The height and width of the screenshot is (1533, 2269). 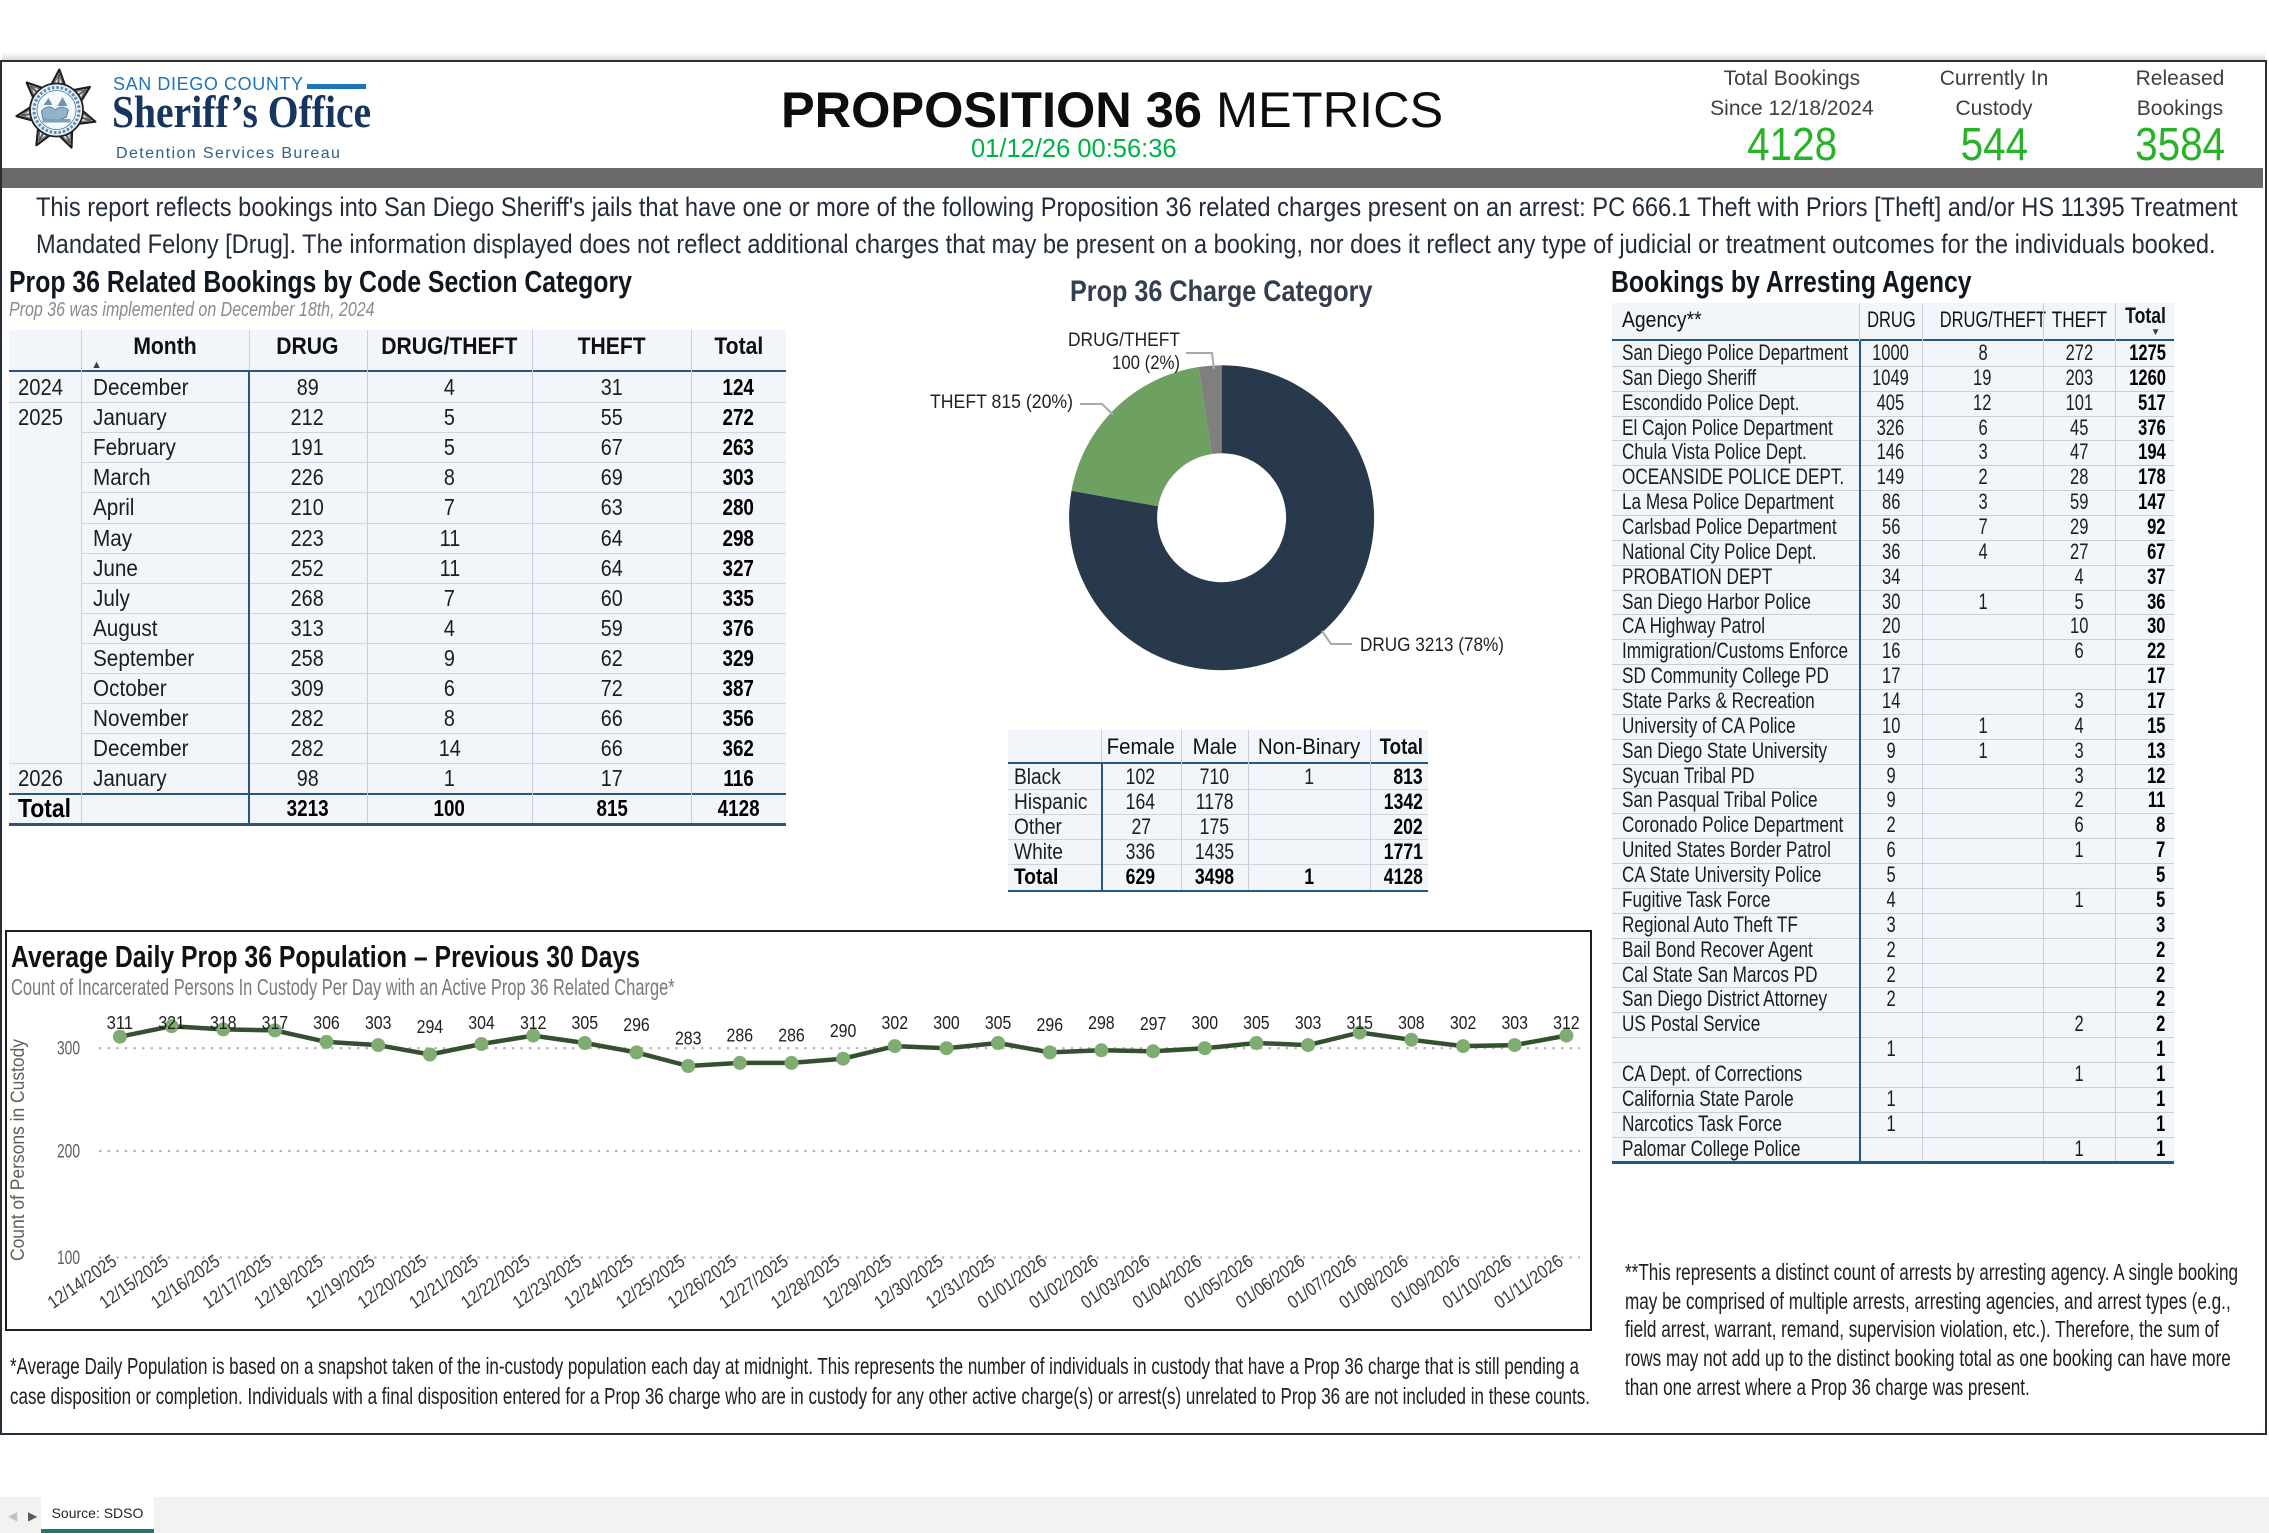 What do you see at coordinates (275, 1022) in the screenshot?
I see `svg-text: 317` at bounding box center [275, 1022].